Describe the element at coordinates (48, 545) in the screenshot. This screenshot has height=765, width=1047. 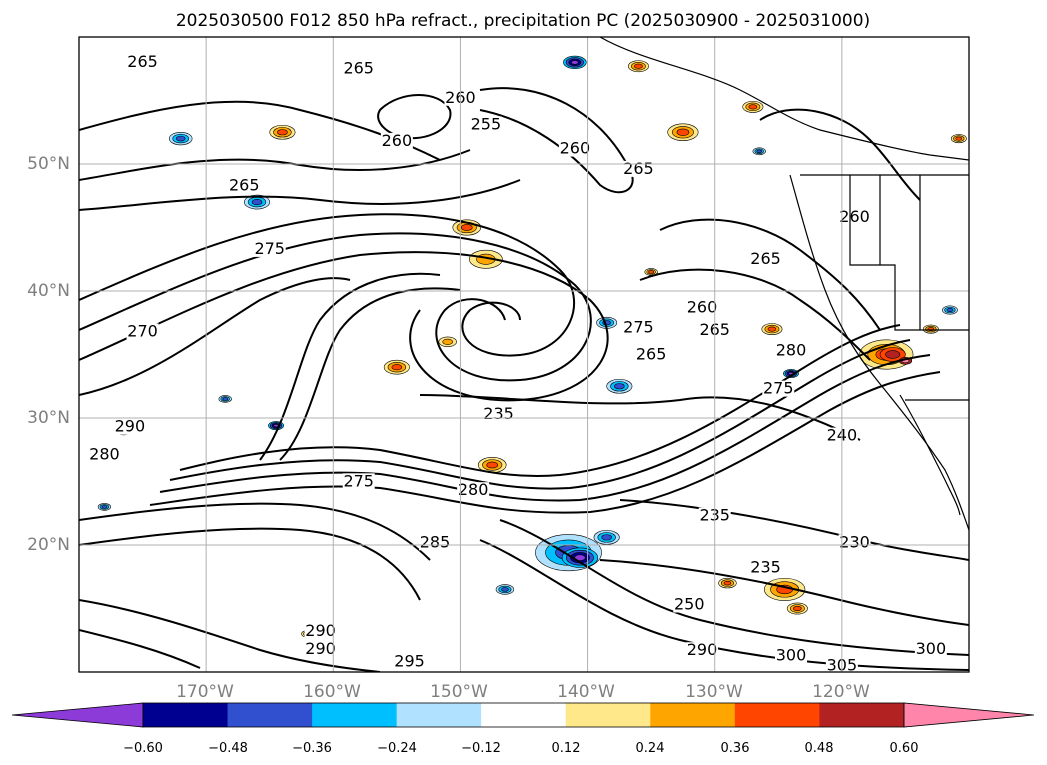
I see `lat-tick-label: 20°N` at that location.